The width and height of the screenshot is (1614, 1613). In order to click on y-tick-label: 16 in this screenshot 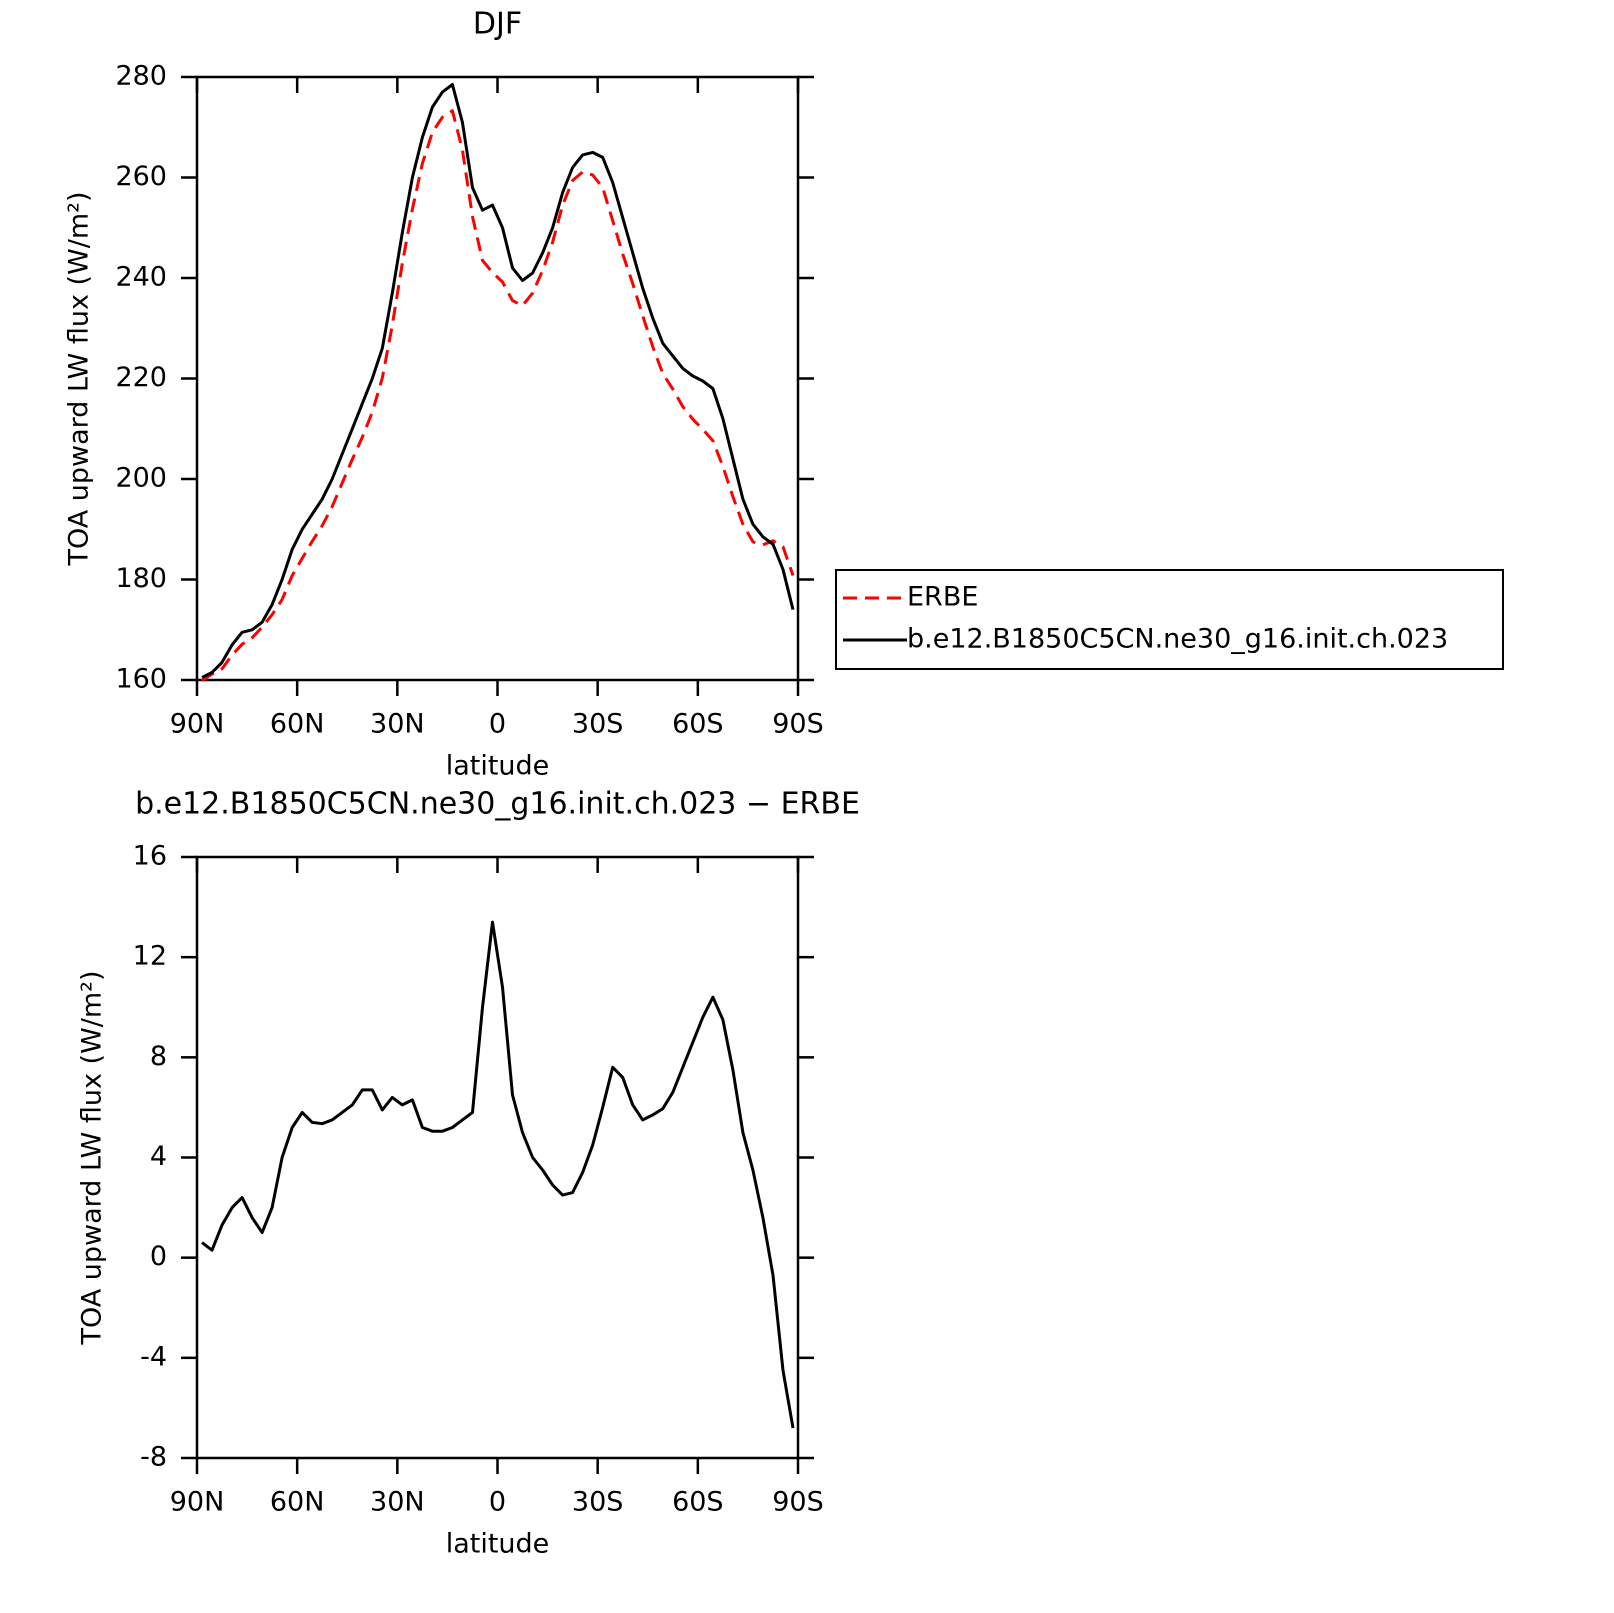, I will do `click(150, 856)`.